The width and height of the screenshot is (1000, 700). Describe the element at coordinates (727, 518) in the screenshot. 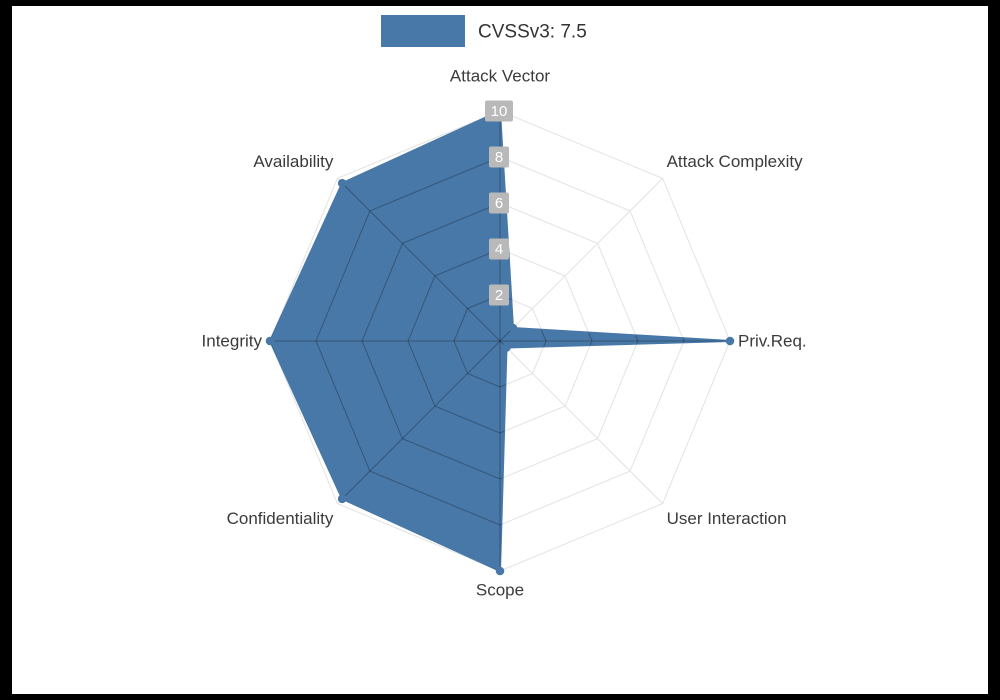

I see `axis-label-user-interaction: User Interaction` at that location.